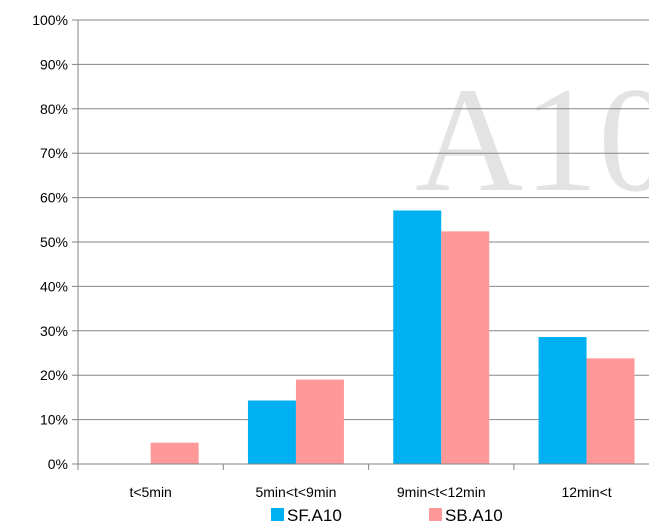 Image resolution: width=649 pixels, height=527 pixels. I want to click on x-tick-label: 12min<t, so click(586, 492).